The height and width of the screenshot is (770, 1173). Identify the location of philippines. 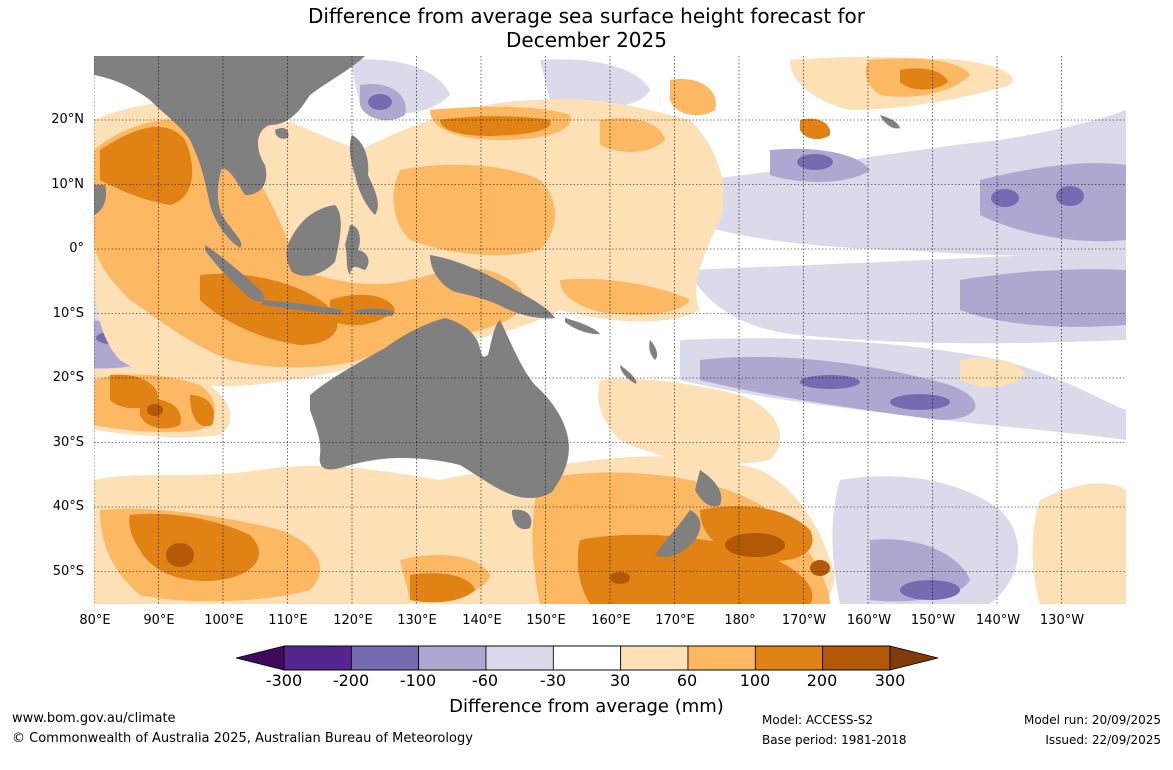
(363, 175).